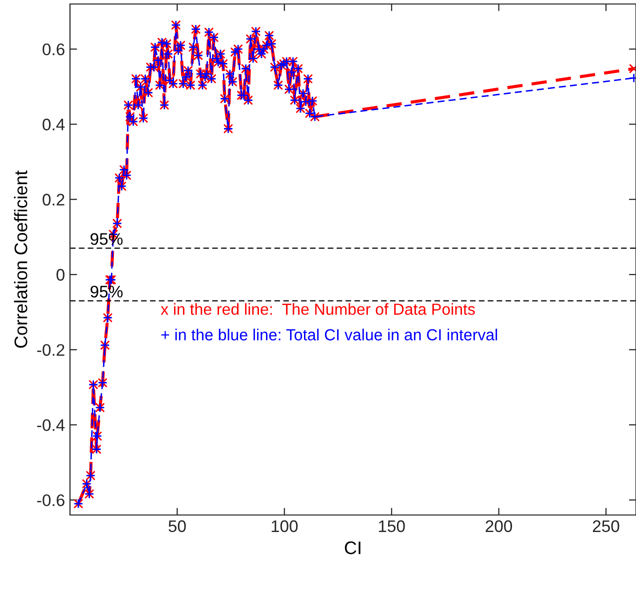 The image size is (636, 589). What do you see at coordinates (285, 526) in the screenshot?
I see `x-tick-label: 100` at bounding box center [285, 526].